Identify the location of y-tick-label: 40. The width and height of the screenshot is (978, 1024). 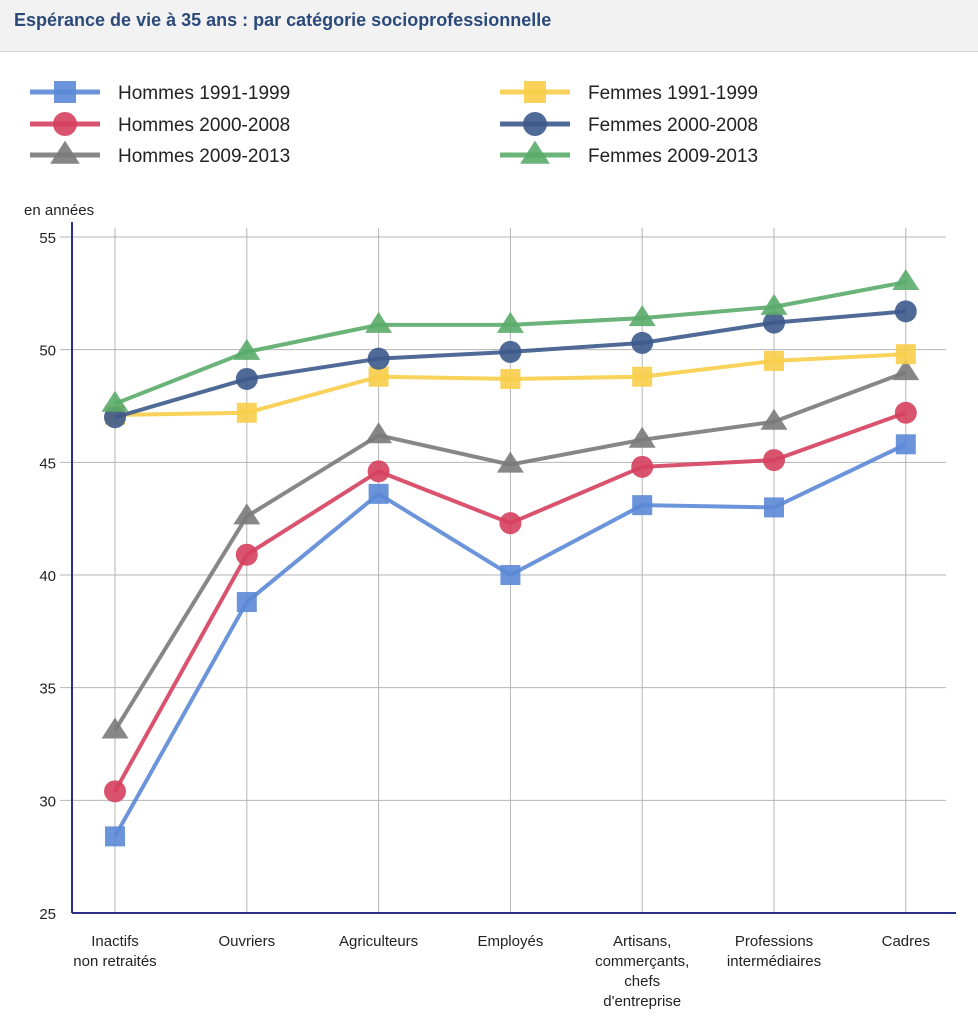
(47, 576).